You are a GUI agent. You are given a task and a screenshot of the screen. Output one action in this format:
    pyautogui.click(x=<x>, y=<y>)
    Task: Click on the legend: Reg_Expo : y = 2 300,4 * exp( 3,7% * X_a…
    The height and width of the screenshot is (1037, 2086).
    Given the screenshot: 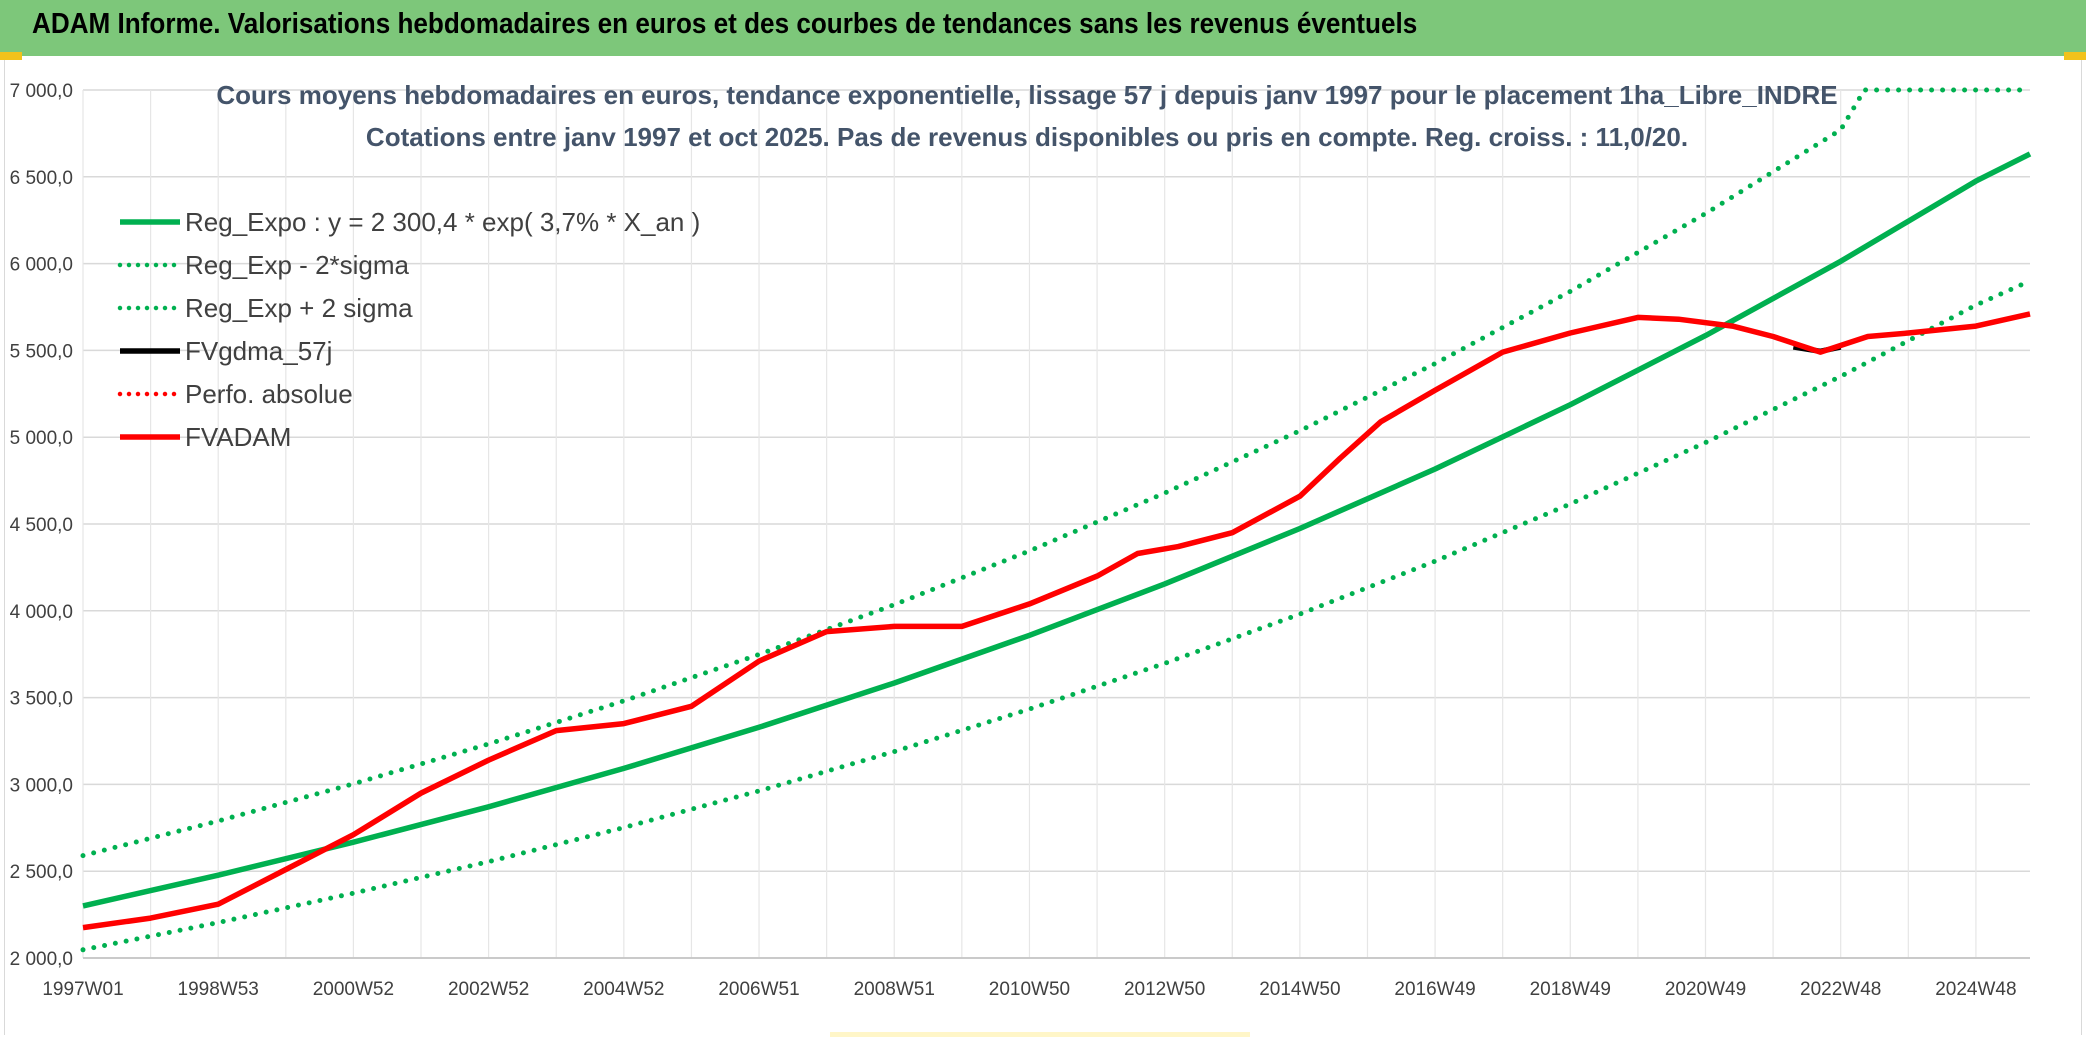 What is the action you would take?
    pyautogui.click(x=408, y=329)
    